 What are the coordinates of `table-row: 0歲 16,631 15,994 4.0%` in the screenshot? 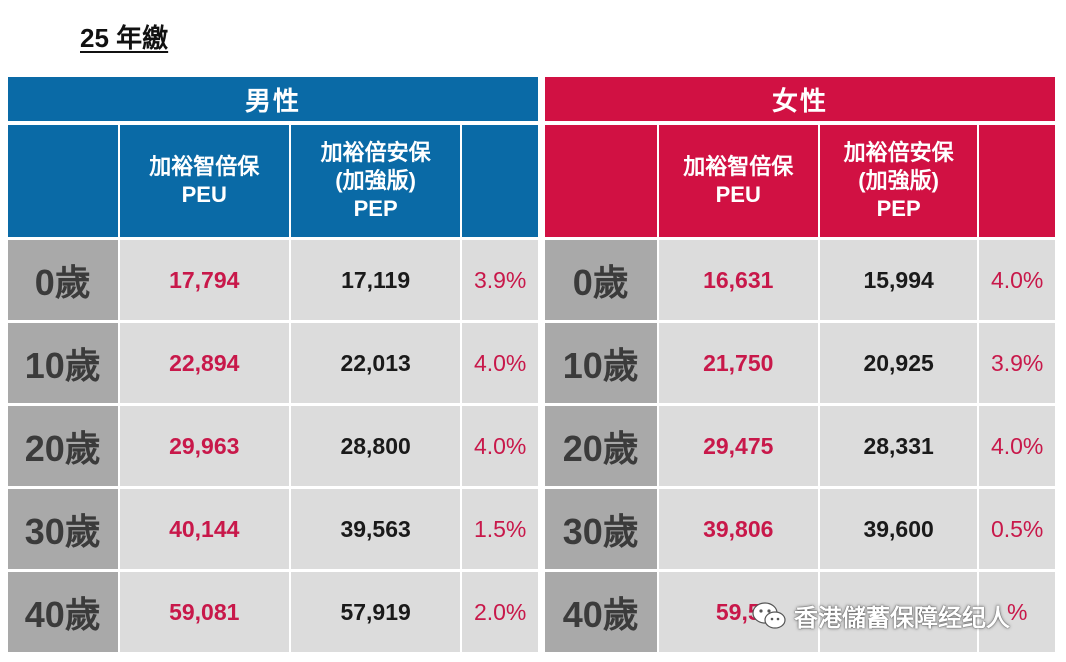 It's located at (800, 280).